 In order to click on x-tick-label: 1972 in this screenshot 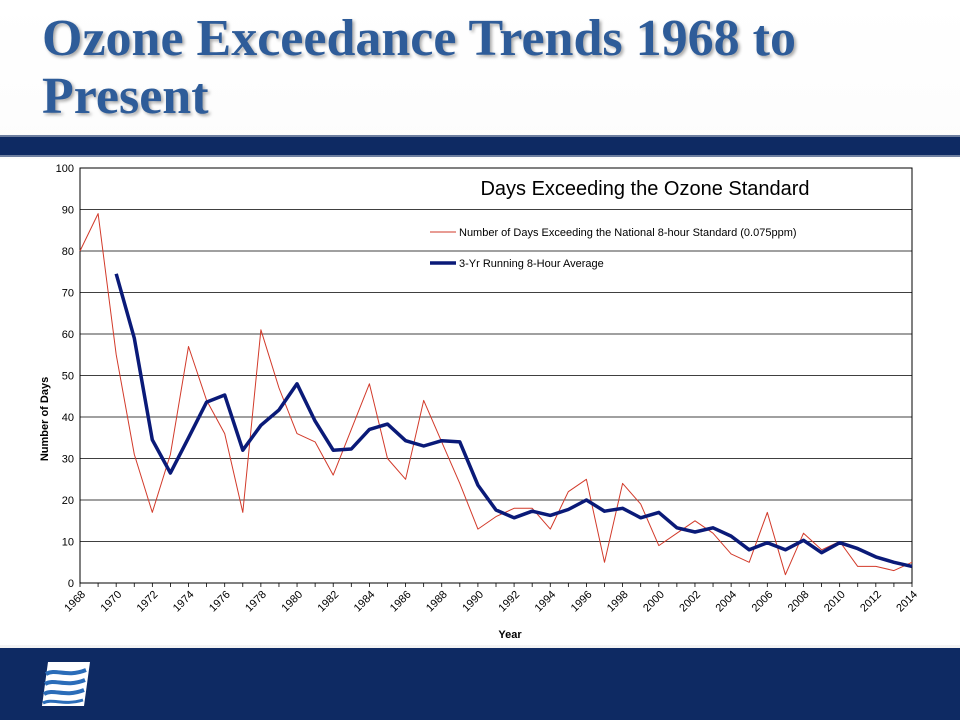, I will do `click(148, 602)`.